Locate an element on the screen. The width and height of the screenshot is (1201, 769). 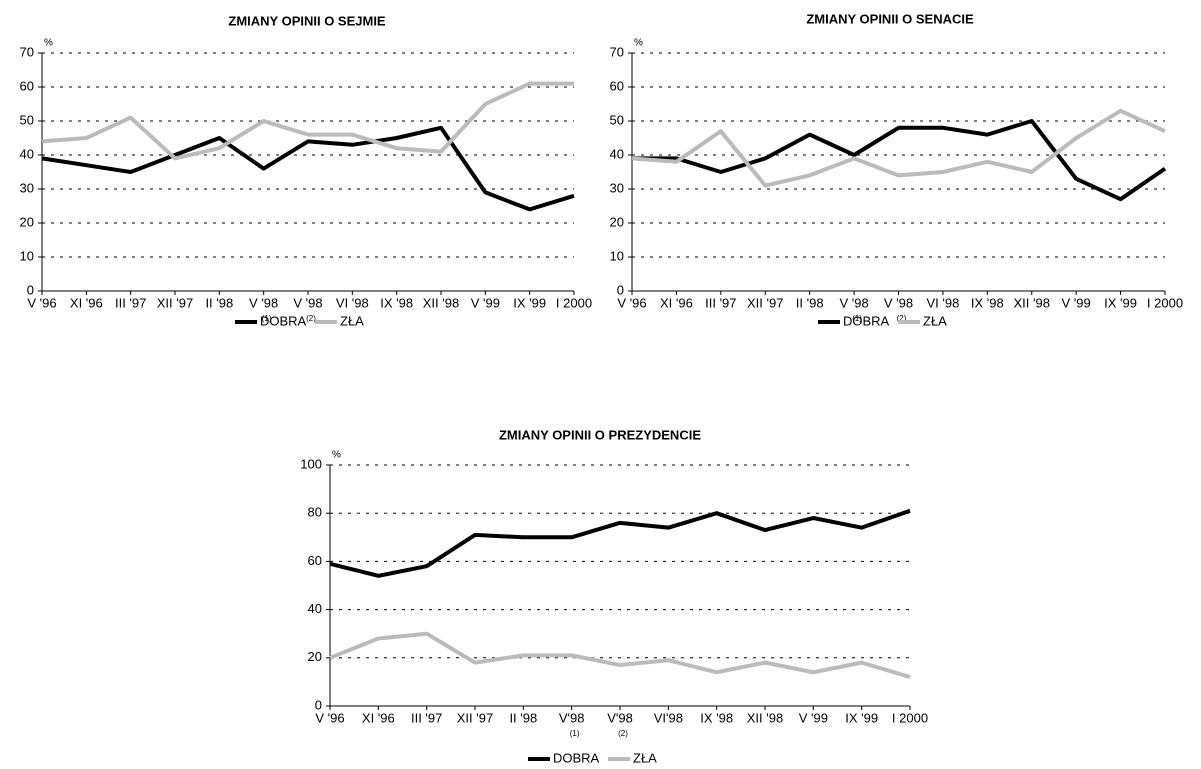
y-tick-label: 100 is located at coordinates (311, 463).